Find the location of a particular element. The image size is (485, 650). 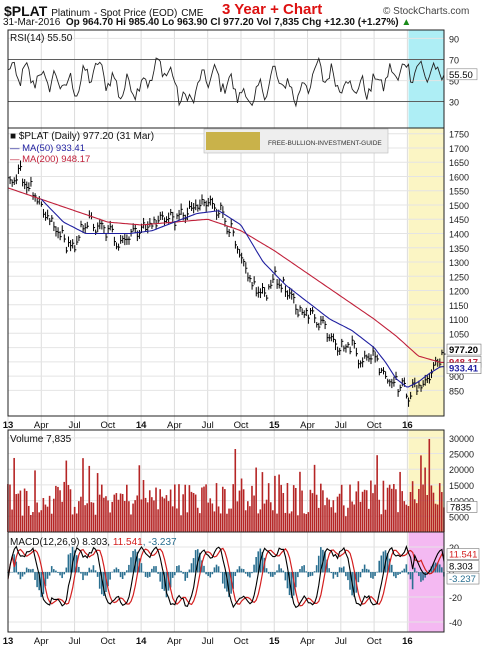

ma200-legend: — MA(200) 948.17 is located at coordinates (50, 159).